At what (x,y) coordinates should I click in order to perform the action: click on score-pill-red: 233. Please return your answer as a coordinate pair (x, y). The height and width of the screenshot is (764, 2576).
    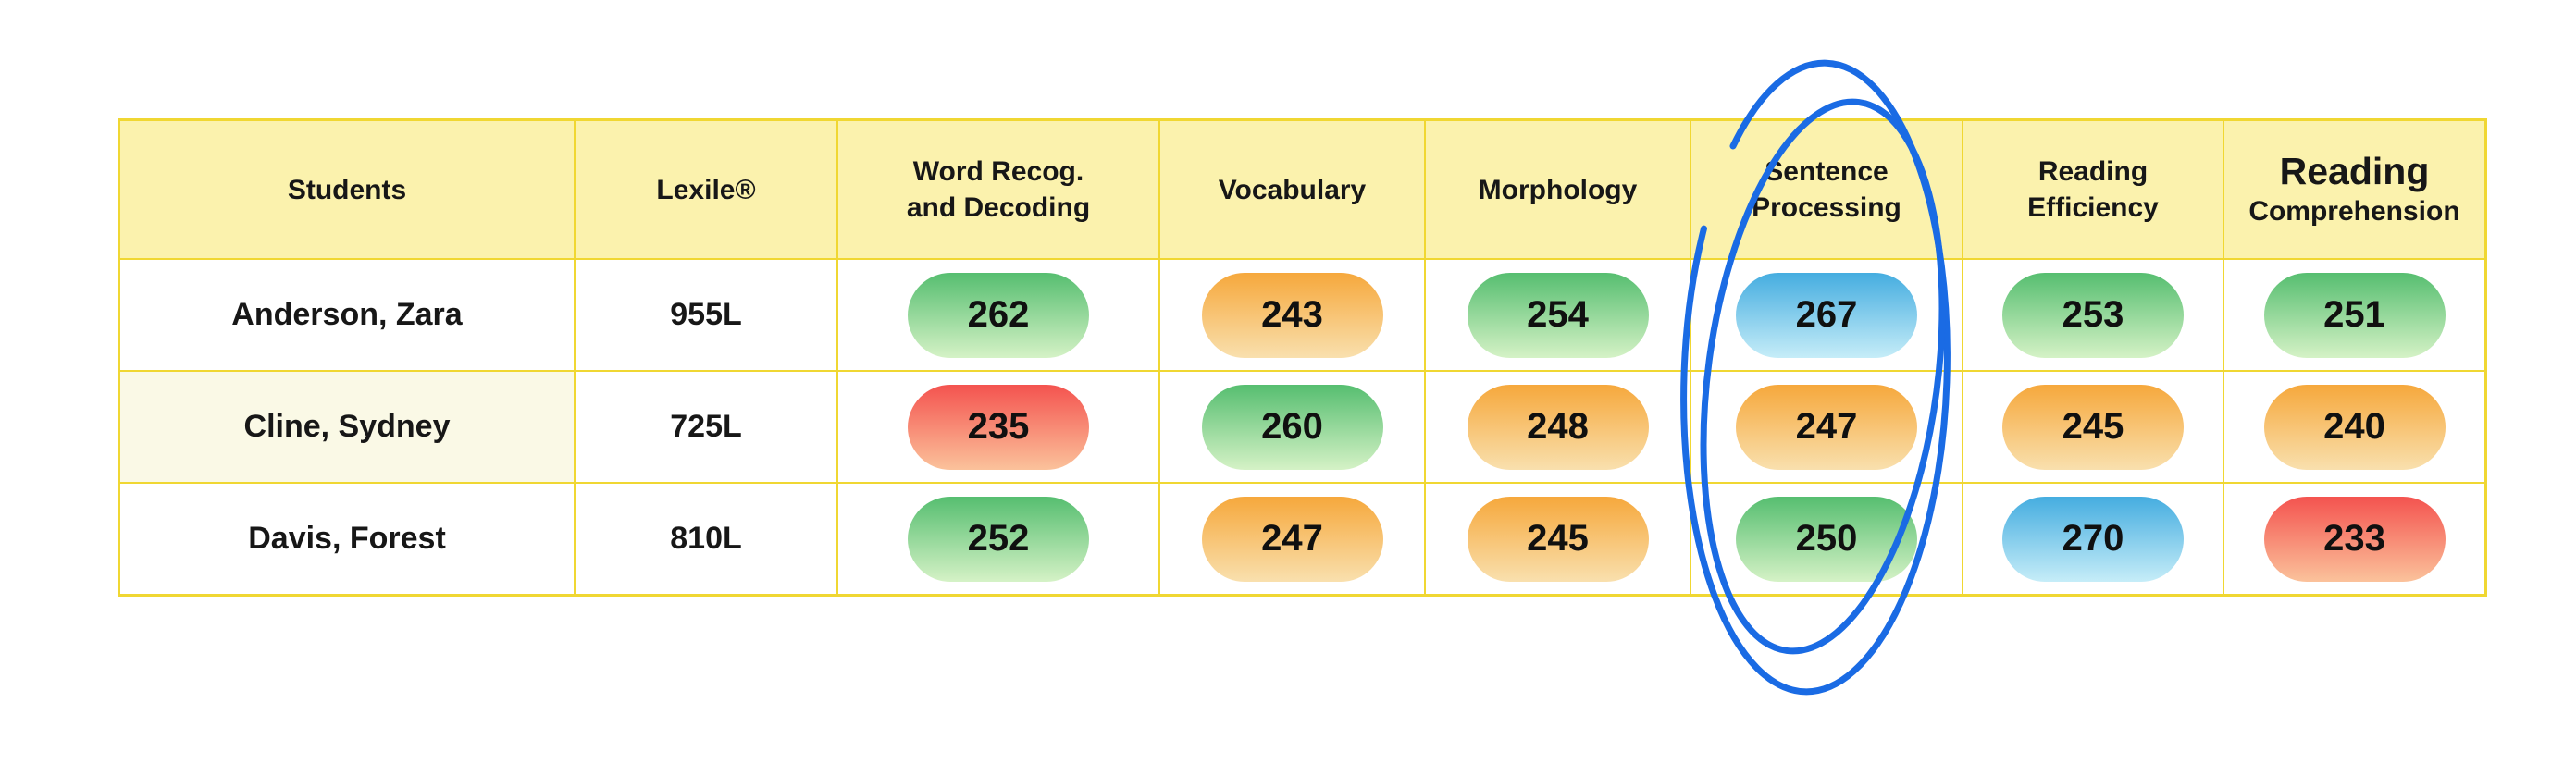
    Looking at the image, I should click on (2355, 539).